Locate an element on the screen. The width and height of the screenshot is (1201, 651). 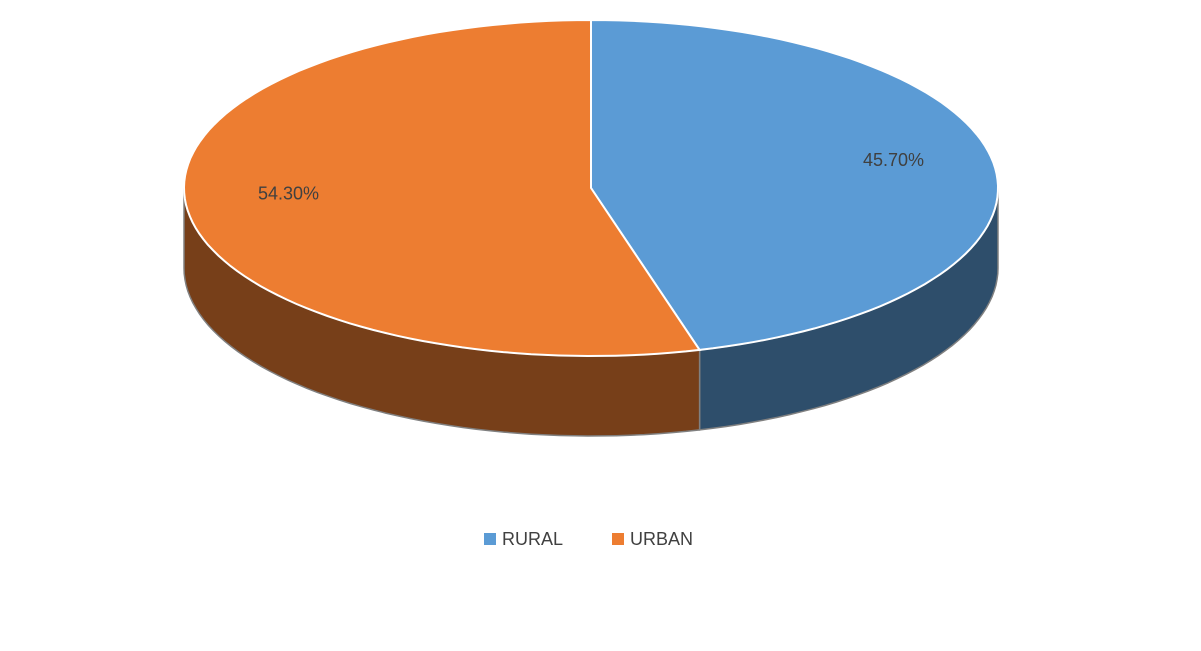
data-label: 54.30% is located at coordinates (288, 194).